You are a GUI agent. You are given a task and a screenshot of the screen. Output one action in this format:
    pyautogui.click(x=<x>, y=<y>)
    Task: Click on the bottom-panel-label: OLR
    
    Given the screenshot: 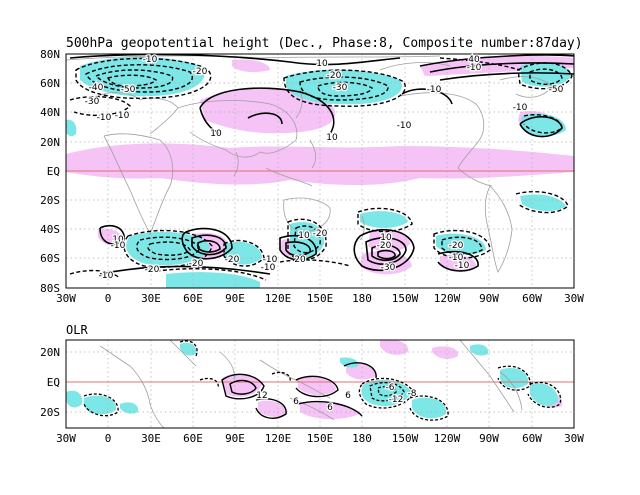 What is the action you would take?
    pyautogui.click(x=77, y=330)
    